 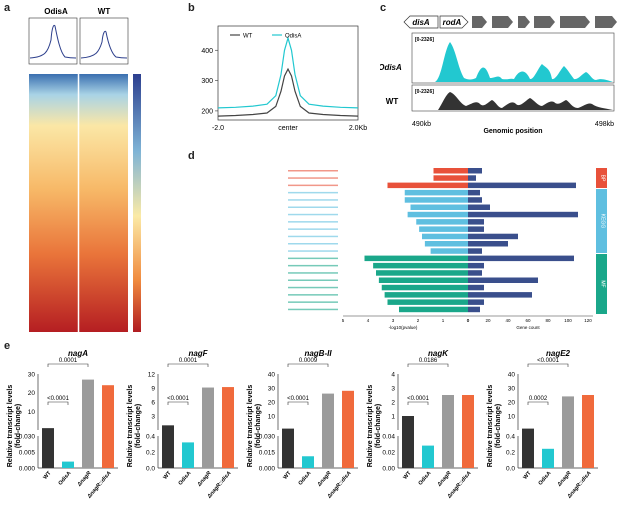 What do you see at coordinates (288, 92) in the screenshot?
I see `series-line-wt` at bounding box center [288, 92].